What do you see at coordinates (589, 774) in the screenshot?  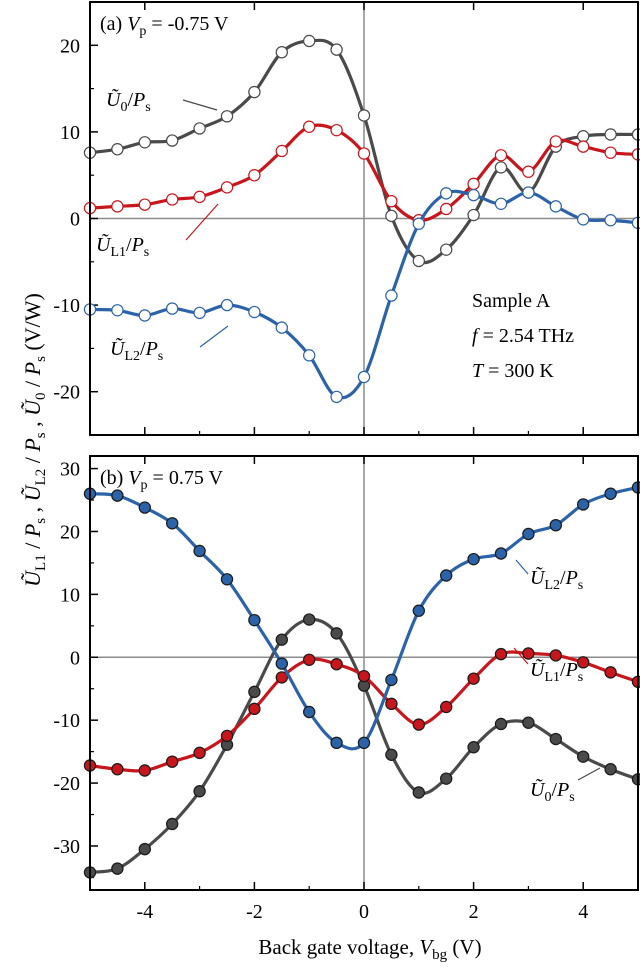 I see `leader-b-u0` at bounding box center [589, 774].